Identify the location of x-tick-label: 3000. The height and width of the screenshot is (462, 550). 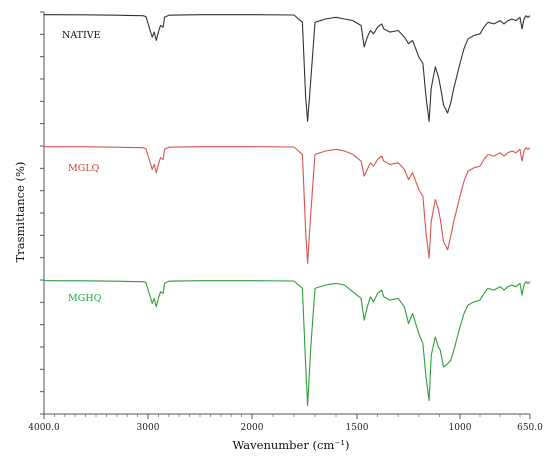
(148, 428).